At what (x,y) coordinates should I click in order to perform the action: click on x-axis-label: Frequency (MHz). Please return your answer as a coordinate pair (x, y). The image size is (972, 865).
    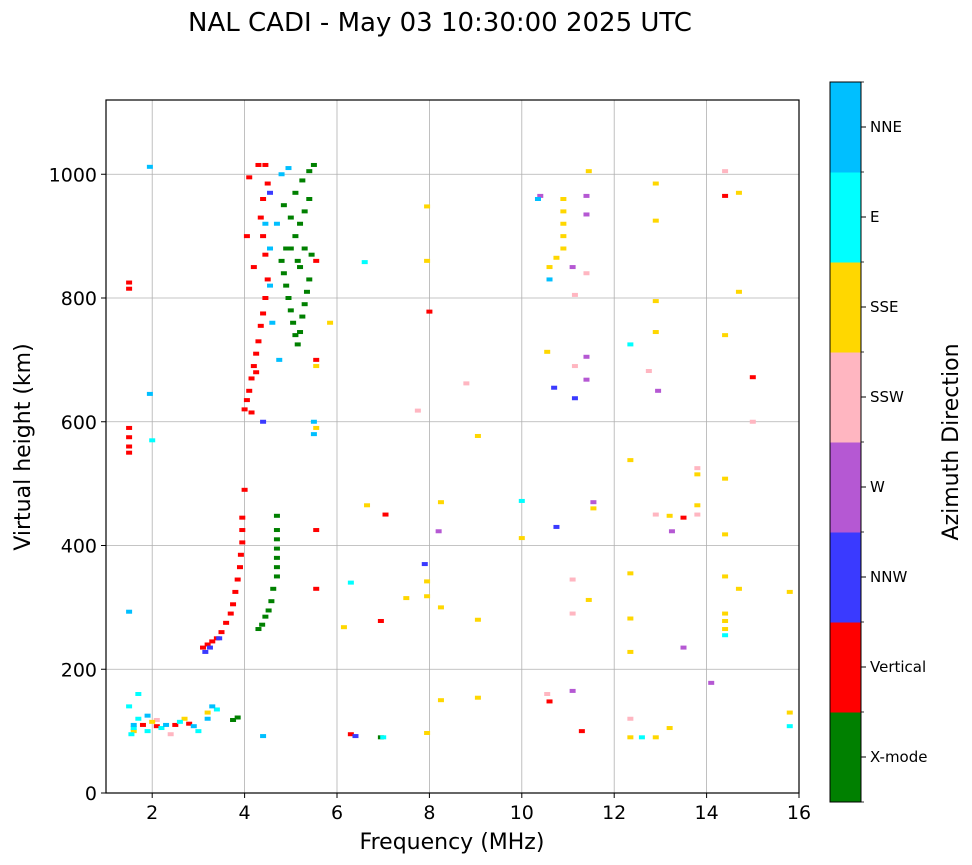
    Looking at the image, I should click on (452, 842).